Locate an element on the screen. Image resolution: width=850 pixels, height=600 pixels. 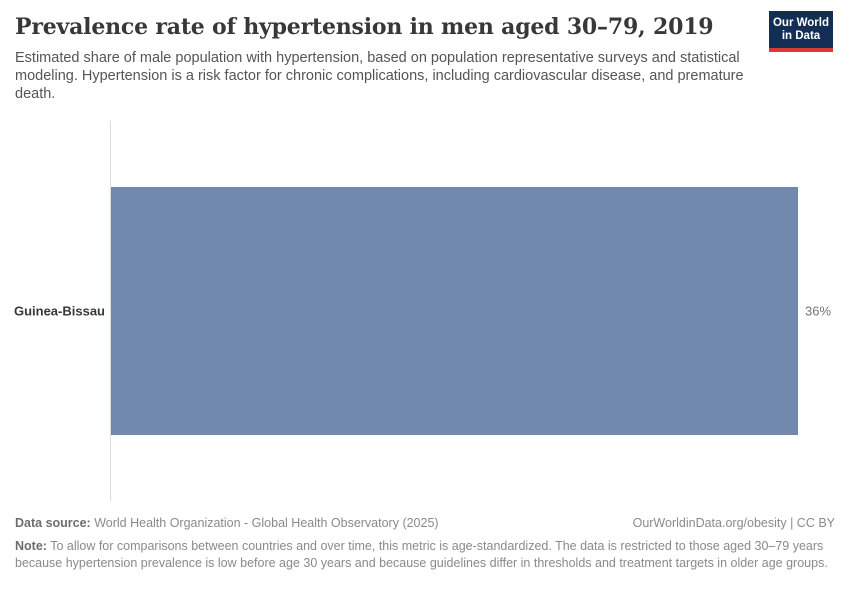
note-label: Note: is located at coordinates (31, 546).